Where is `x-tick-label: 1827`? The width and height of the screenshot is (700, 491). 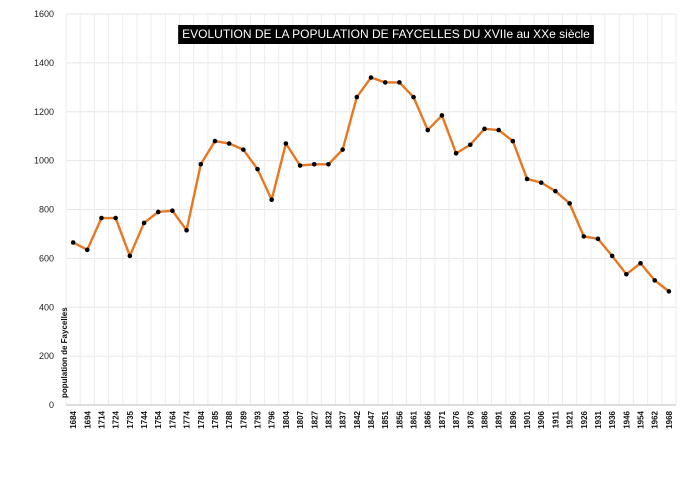 x-tick-label: 1827 is located at coordinates (314, 419).